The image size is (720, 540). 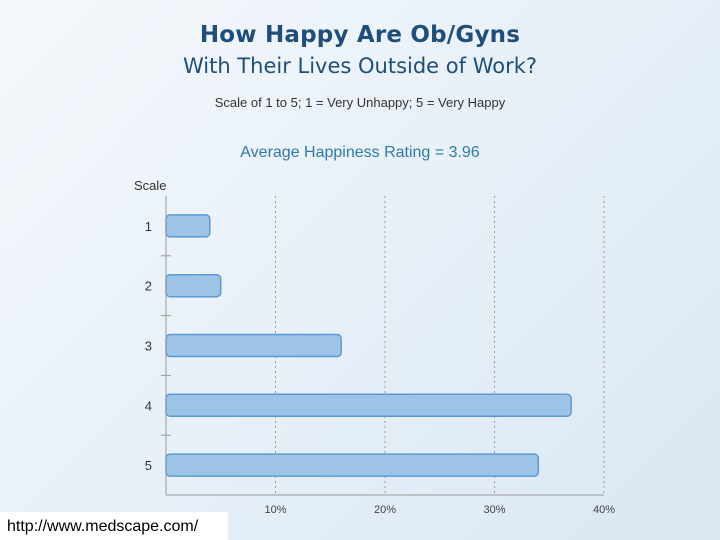 I want to click on x-tick-label-10: 10%, so click(x=275, y=510).